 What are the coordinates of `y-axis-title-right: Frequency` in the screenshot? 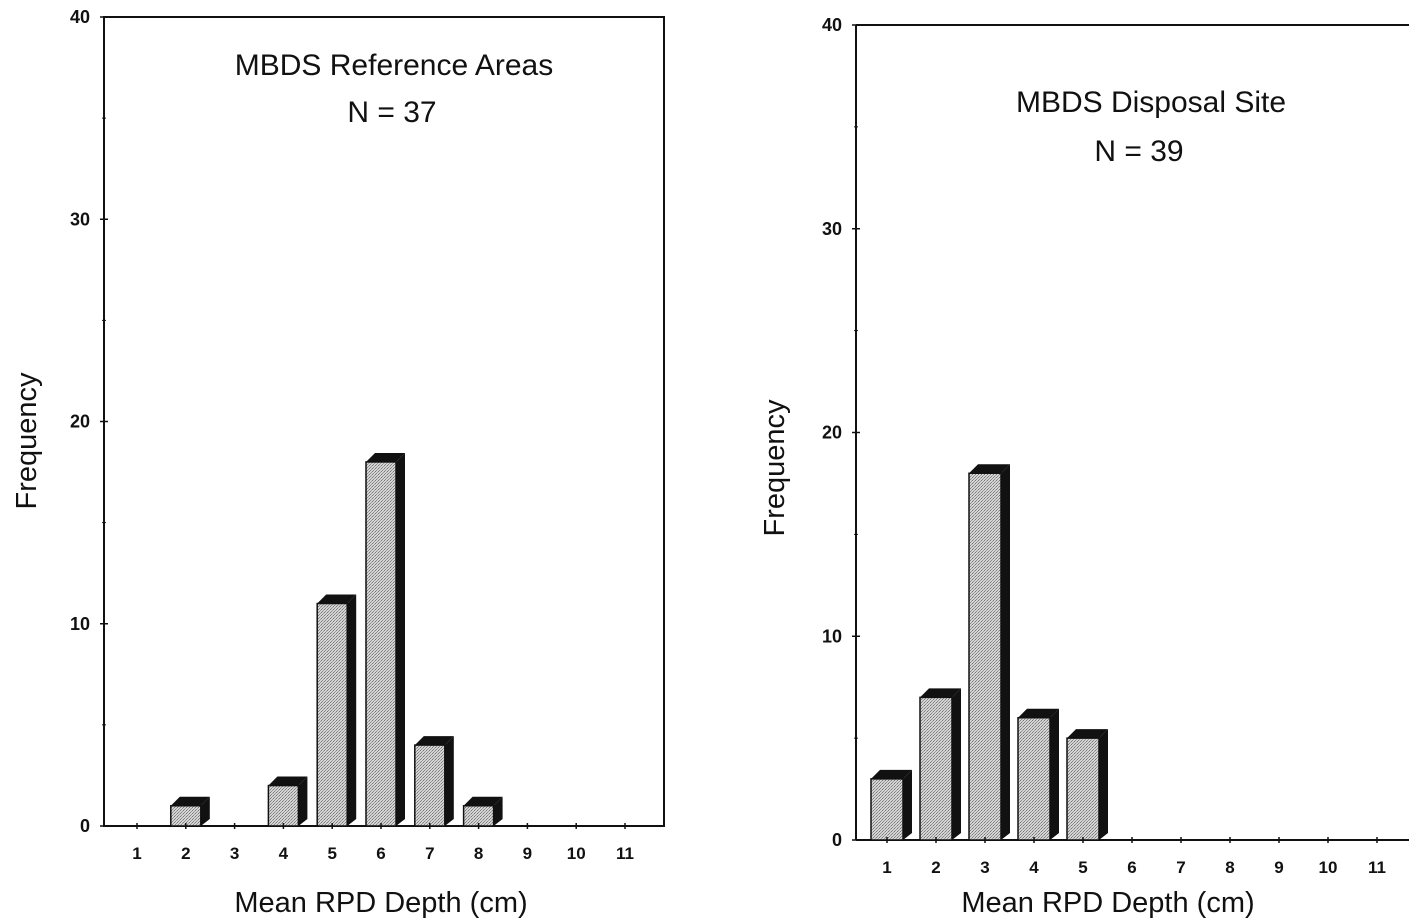 It's located at (775, 468).